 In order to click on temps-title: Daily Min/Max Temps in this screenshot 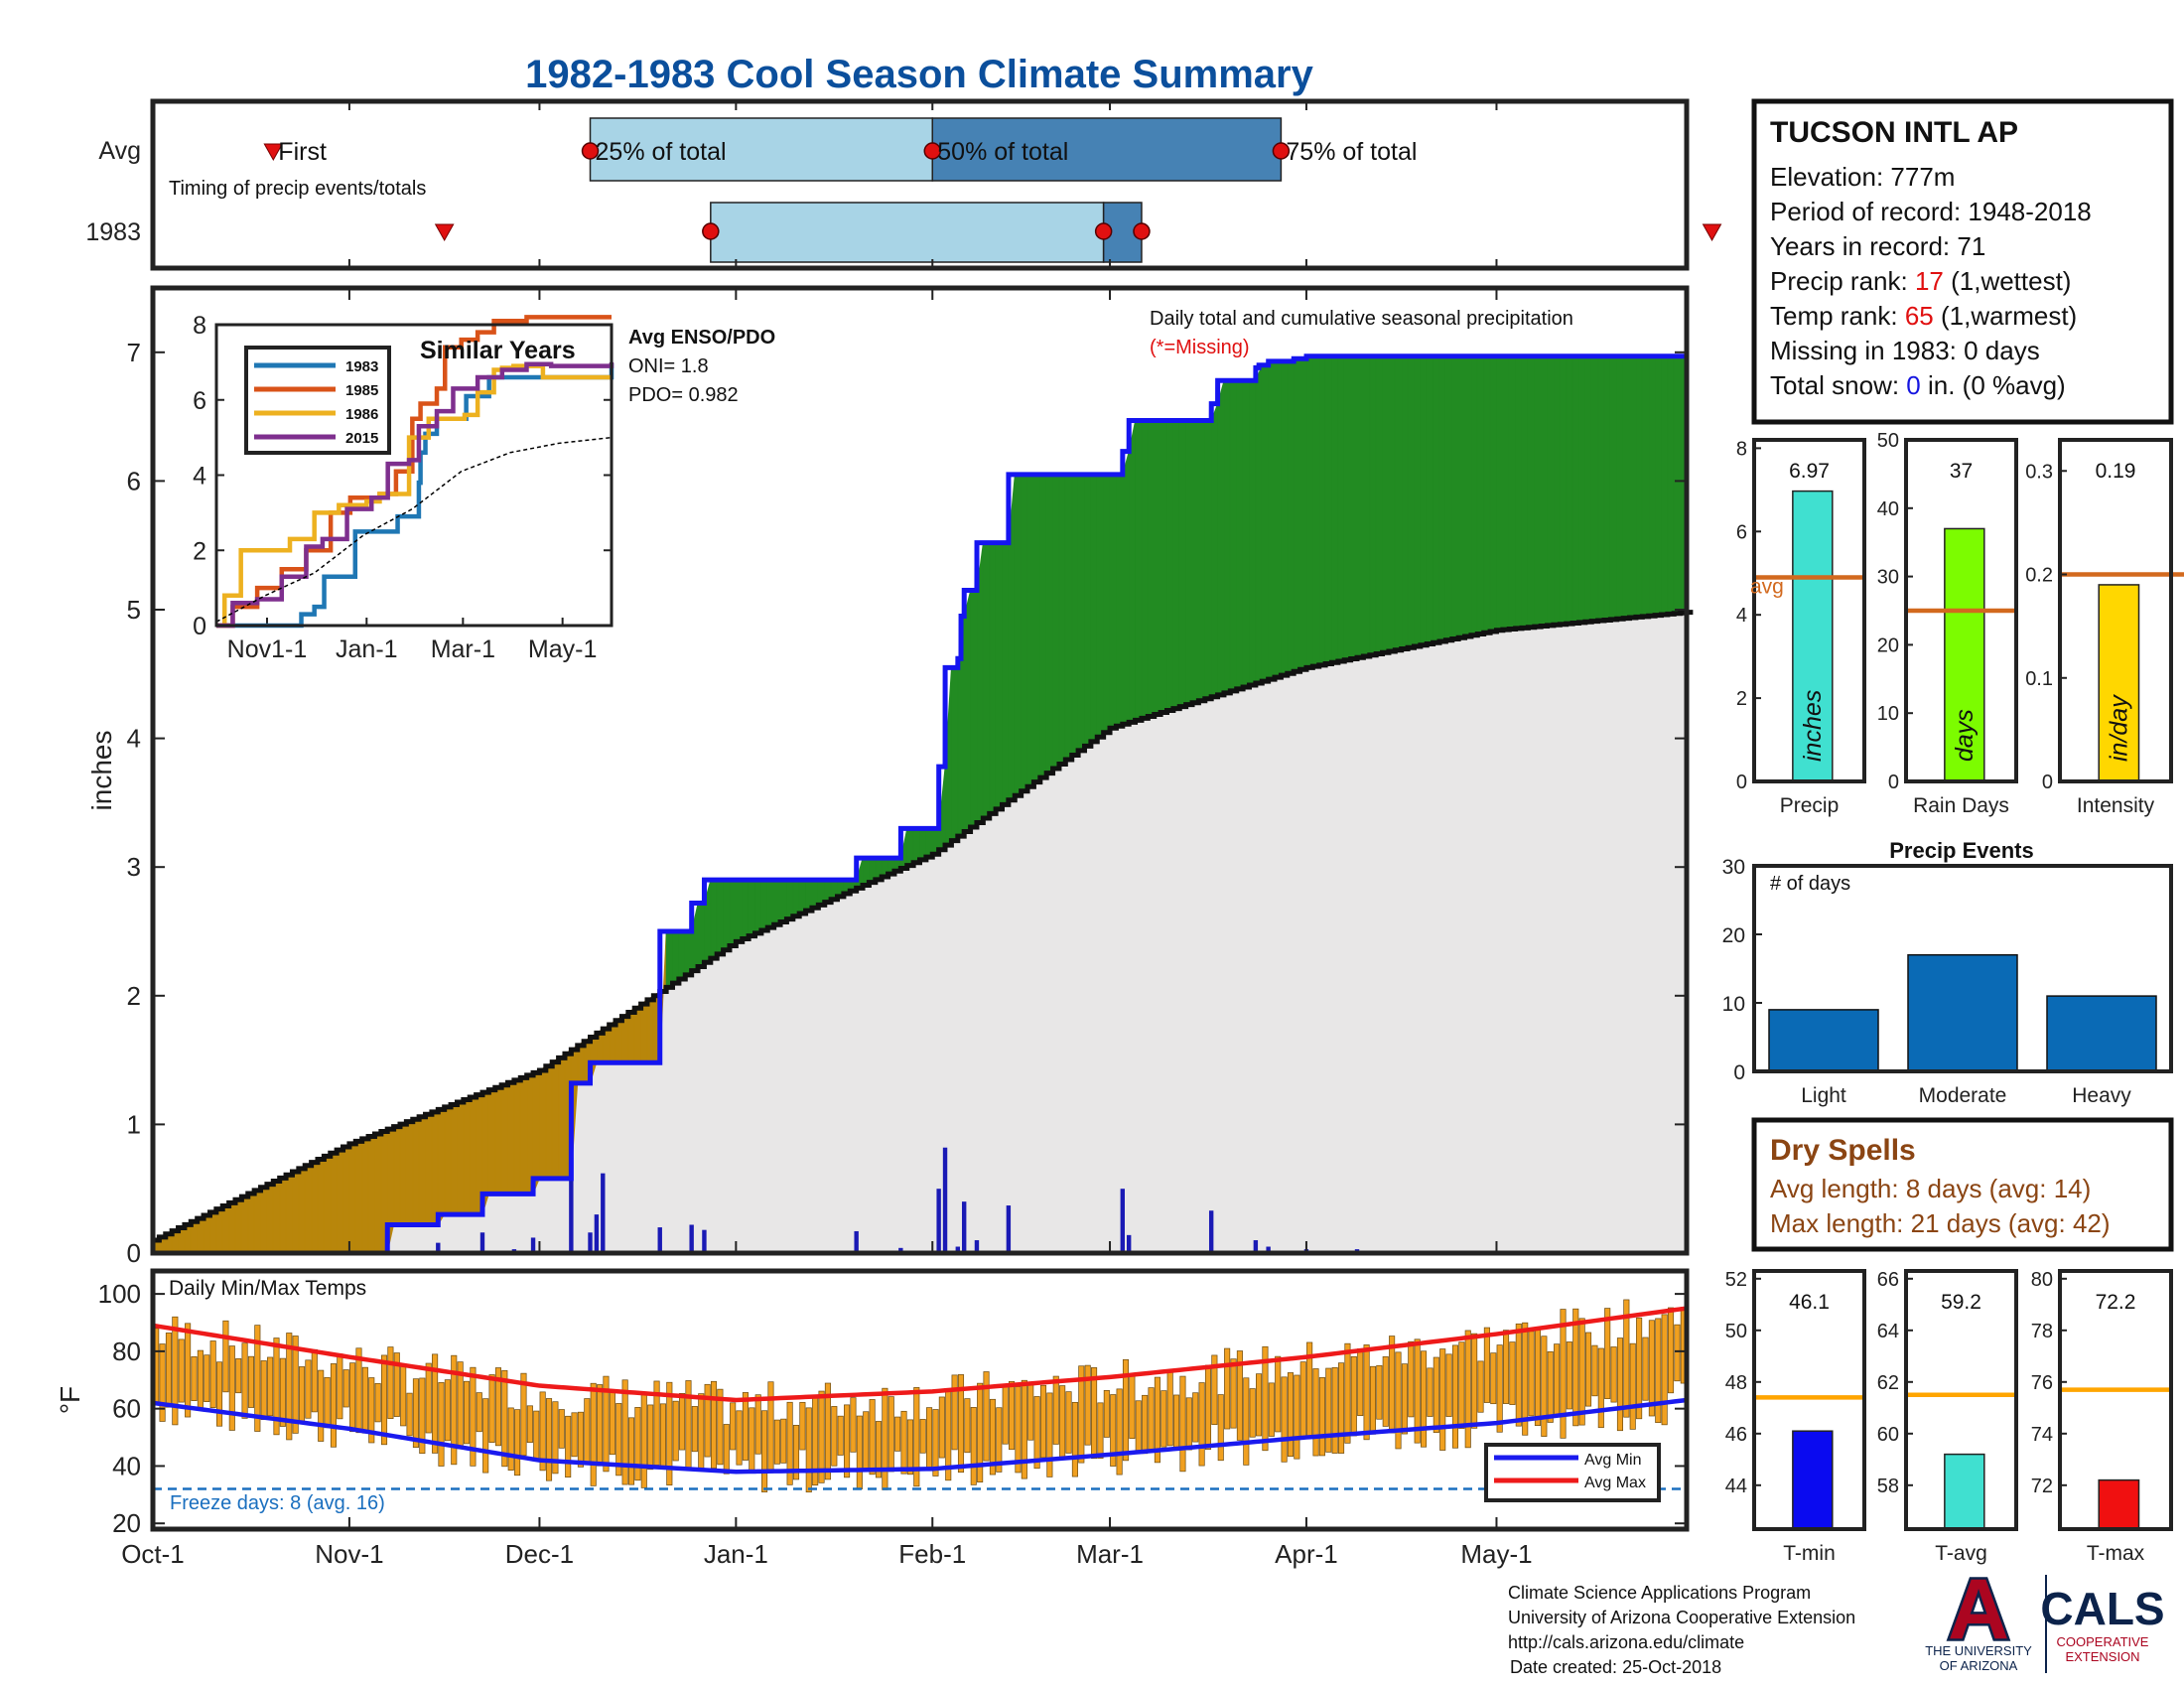, I will do `click(267, 1288)`.